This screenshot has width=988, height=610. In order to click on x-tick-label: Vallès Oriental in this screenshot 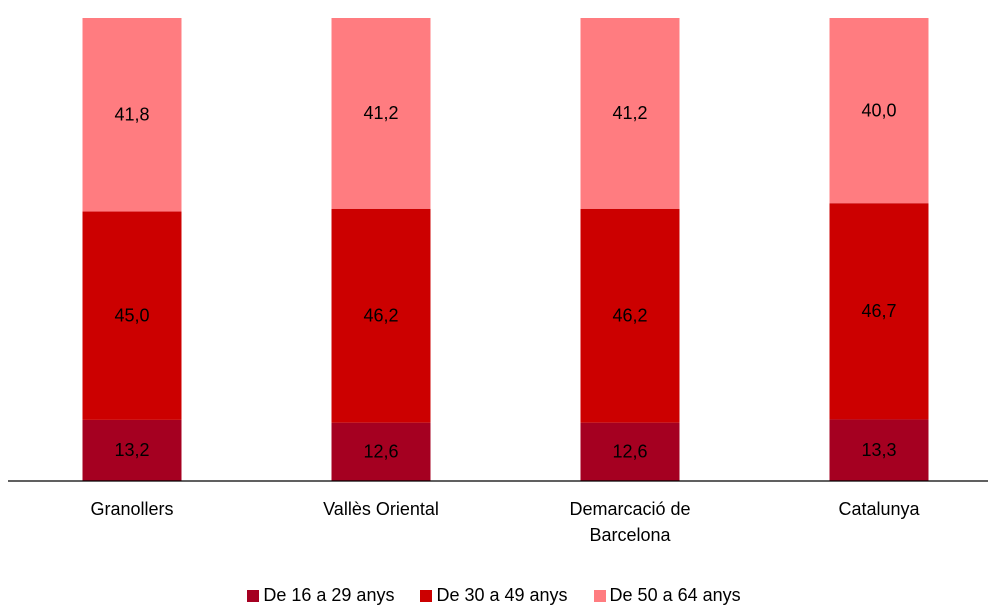, I will do `click(381, 509)`.